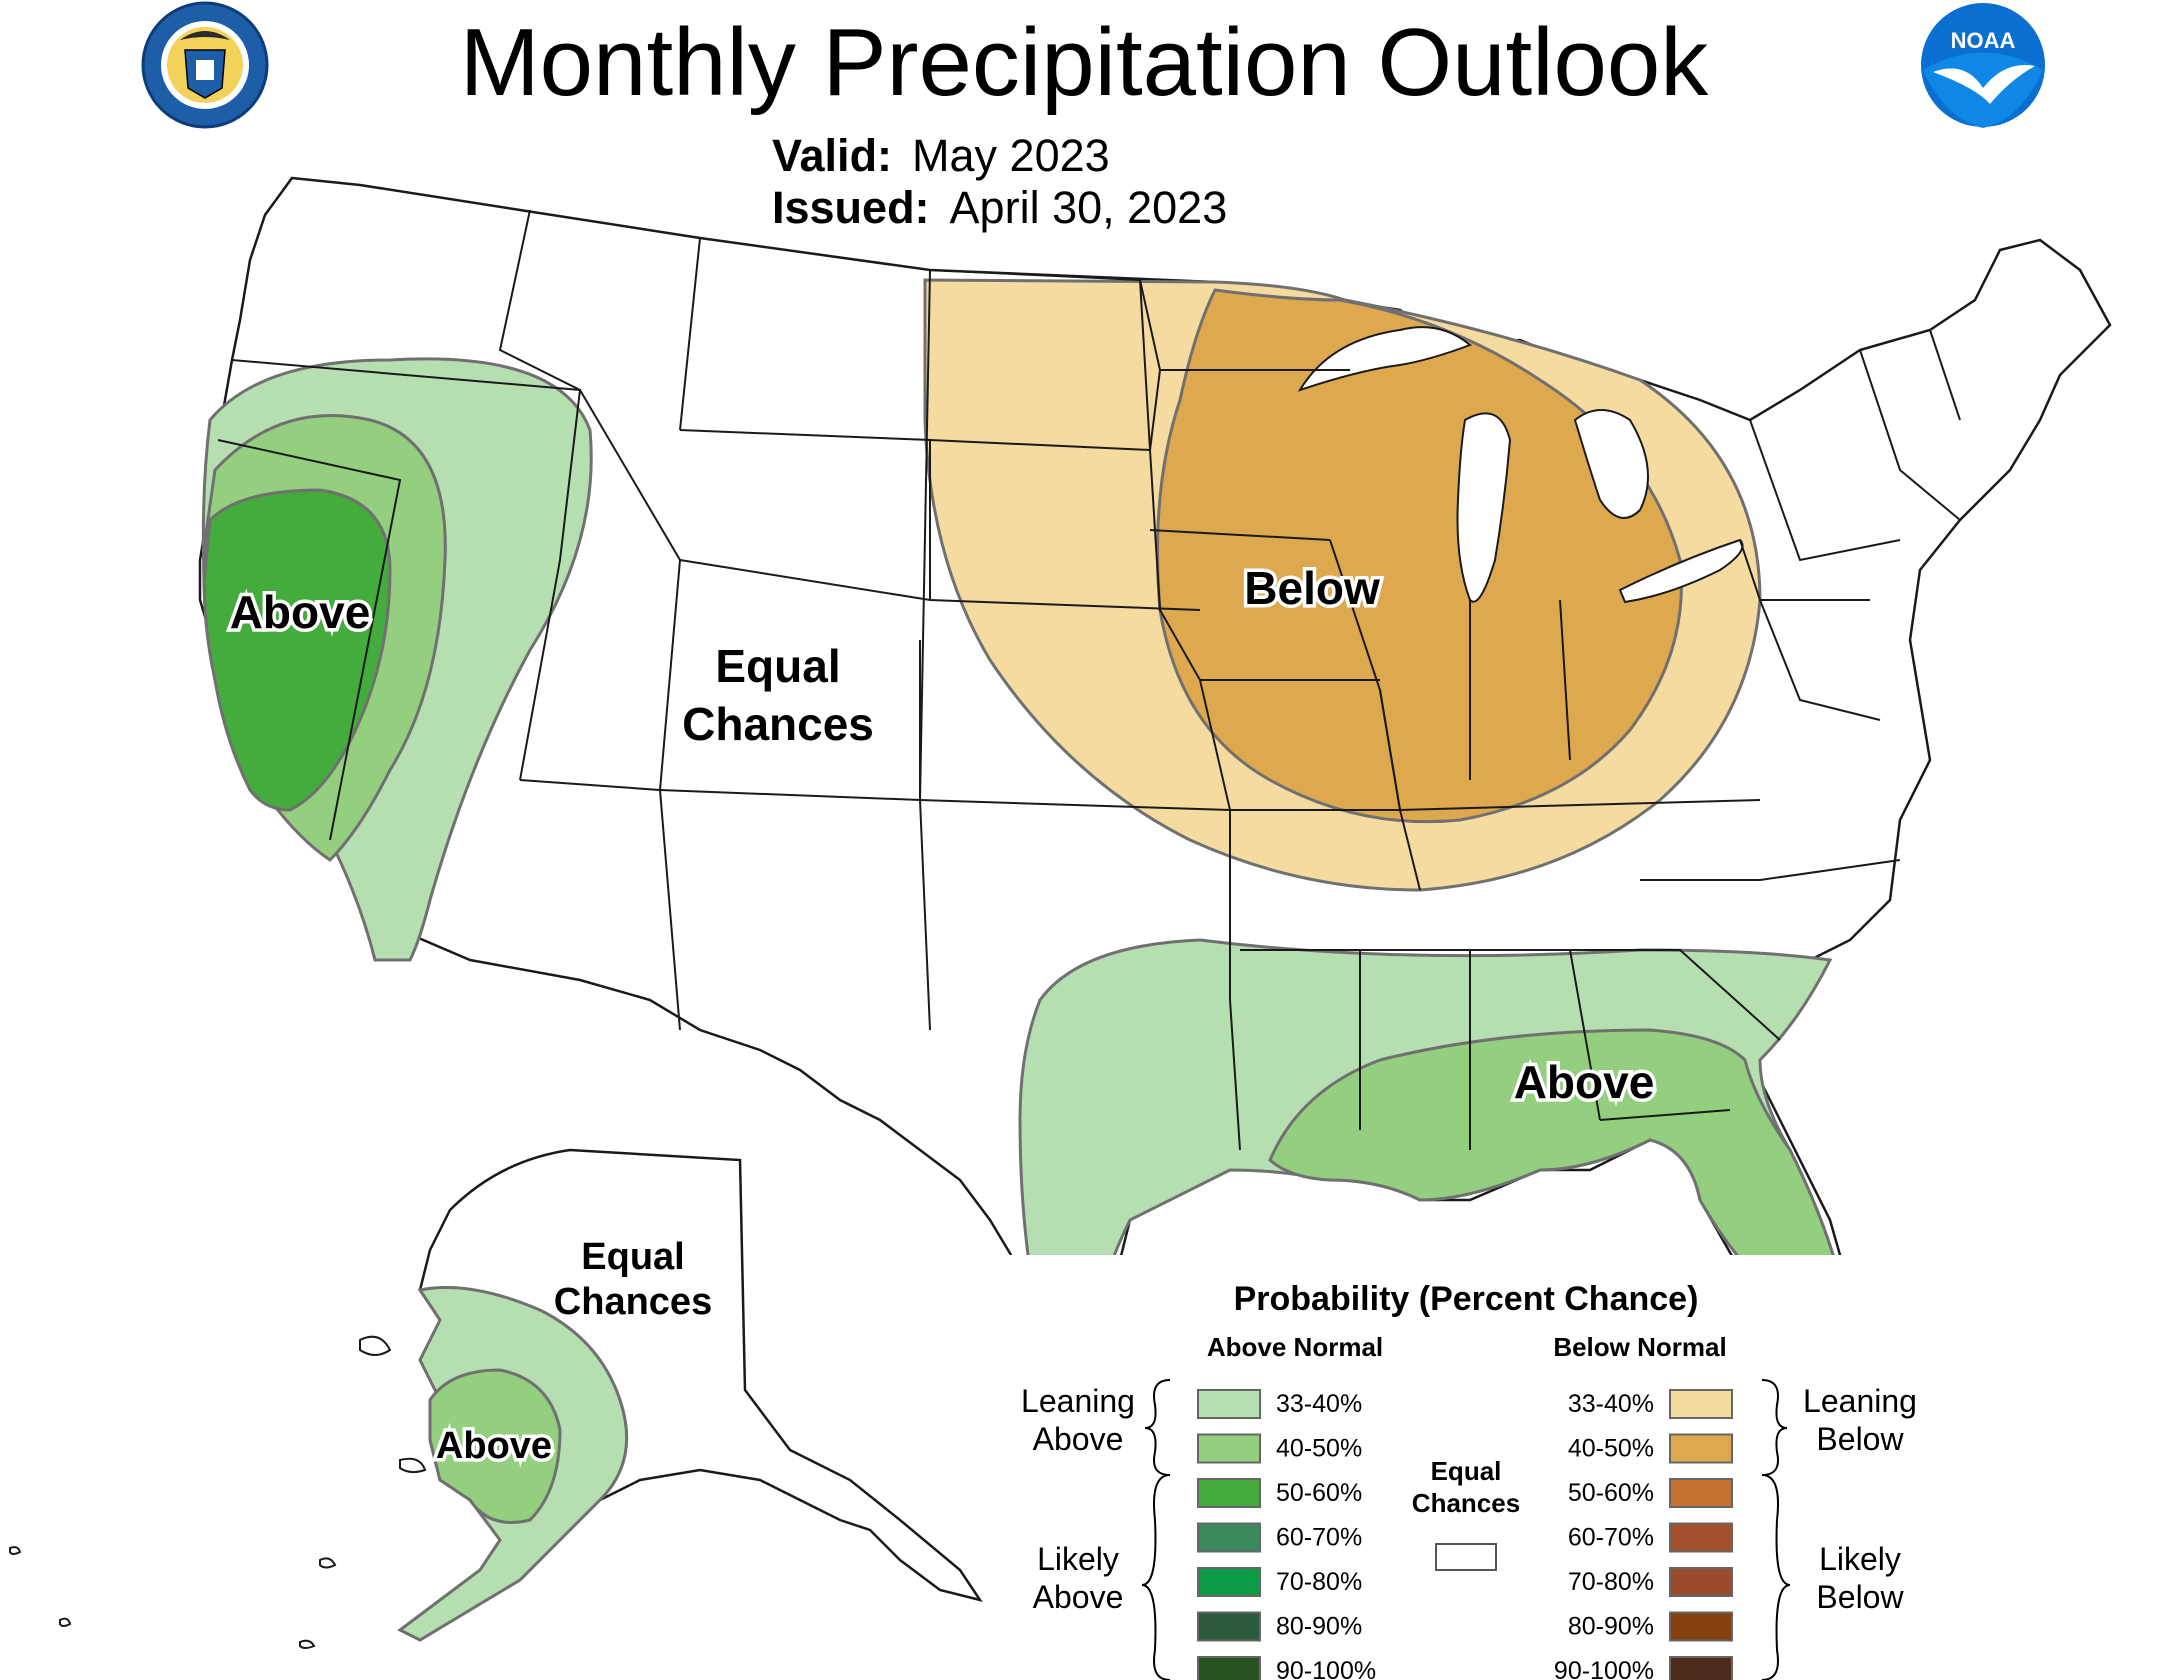 The height and width of the screenshot is (1680, 2168). I want to click on legend-above-label-3: 50-60%, so click(1319, 1493).